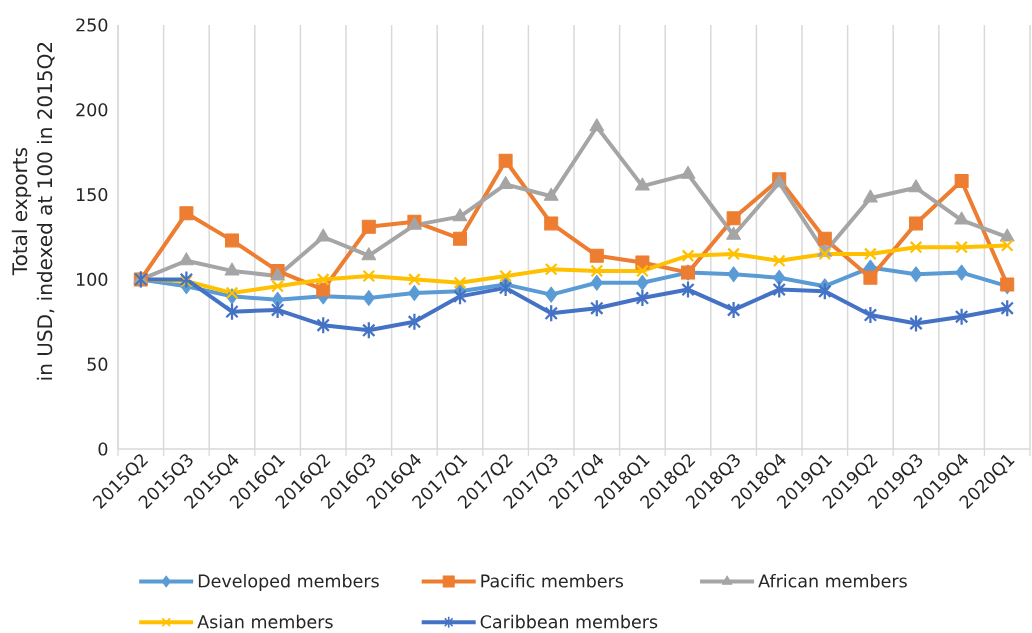 The width and height of the screenshot is (1032, 633). Describe the element at coordinates (92, 194) in the screenshot. I see `y-tick-label: 150` at that location.